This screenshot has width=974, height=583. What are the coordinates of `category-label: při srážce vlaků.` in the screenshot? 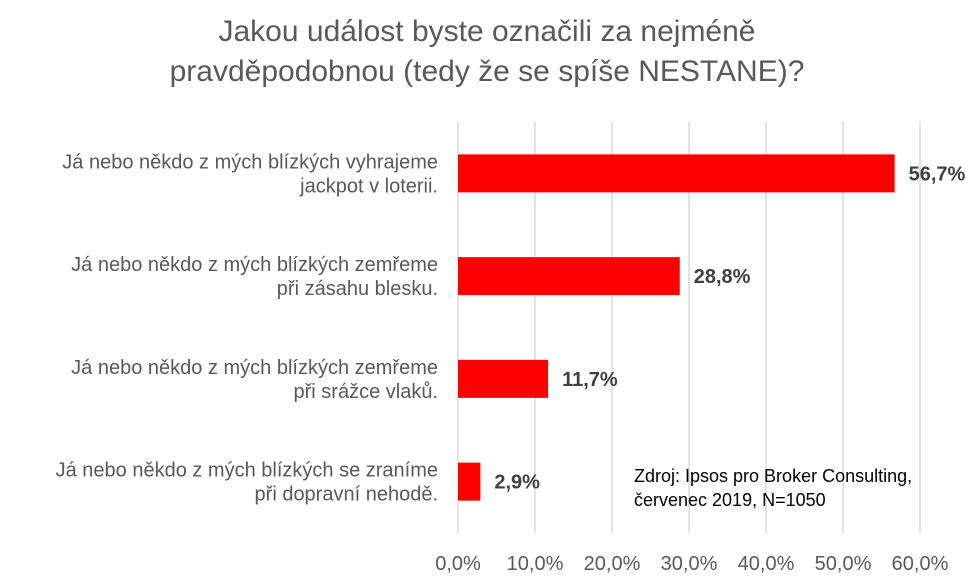 It's located at (366, 392).